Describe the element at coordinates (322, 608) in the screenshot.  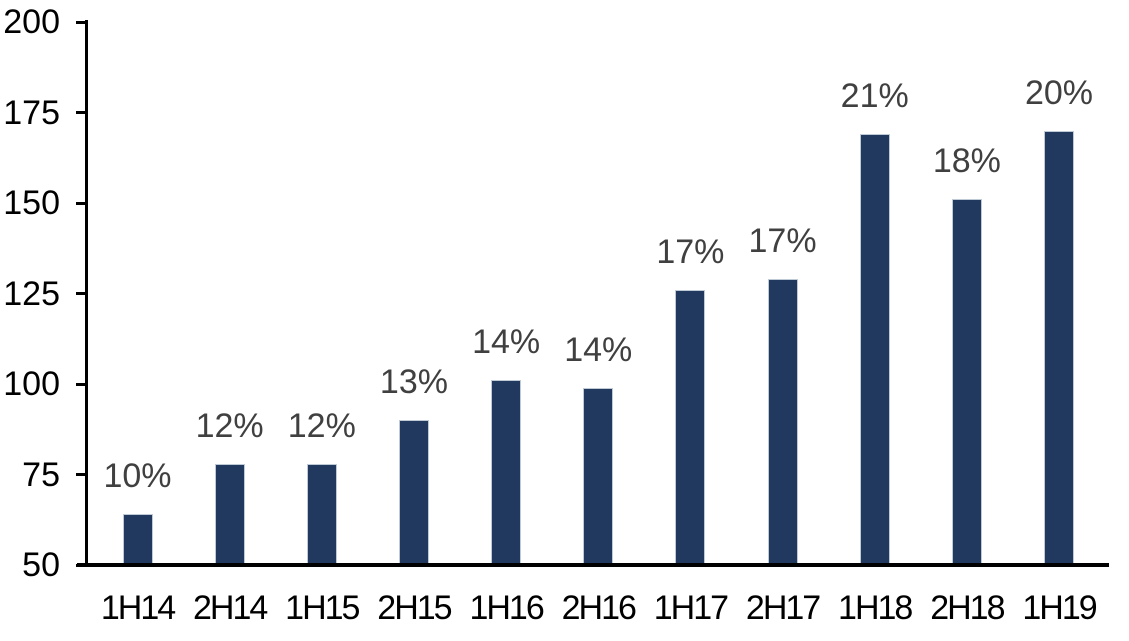
I see `x-tick-label-1H15: 1H15` at that location.